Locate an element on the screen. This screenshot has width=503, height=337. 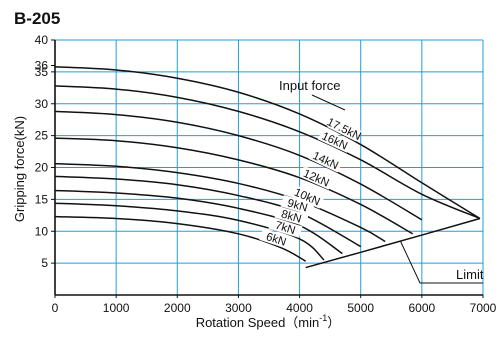
series-label-bg-7kN is located at coordinates (285, 227).